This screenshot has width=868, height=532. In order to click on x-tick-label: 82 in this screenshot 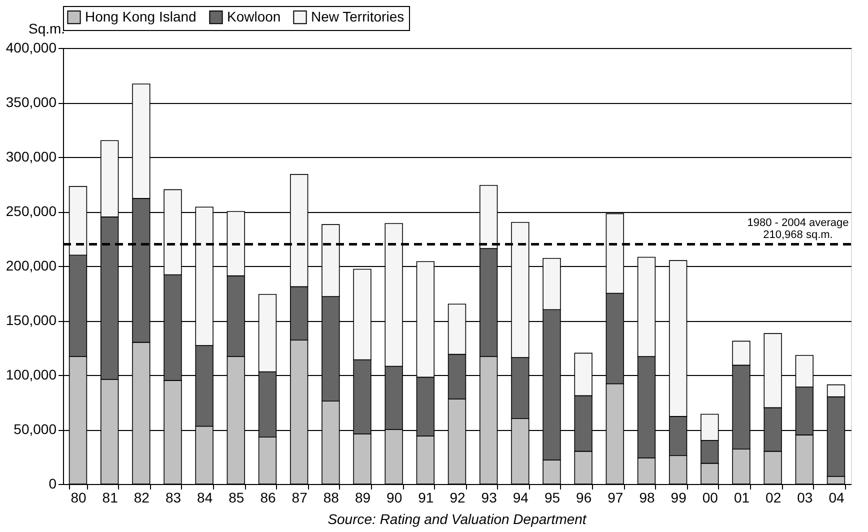, I will do `click(142, 498)`.